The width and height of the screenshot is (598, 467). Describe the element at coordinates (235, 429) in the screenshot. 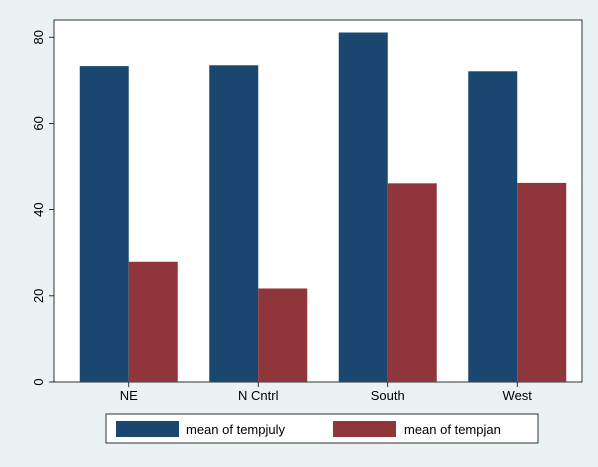

I see `legend-label-tempjuly: mean of tempjuly` at that location.